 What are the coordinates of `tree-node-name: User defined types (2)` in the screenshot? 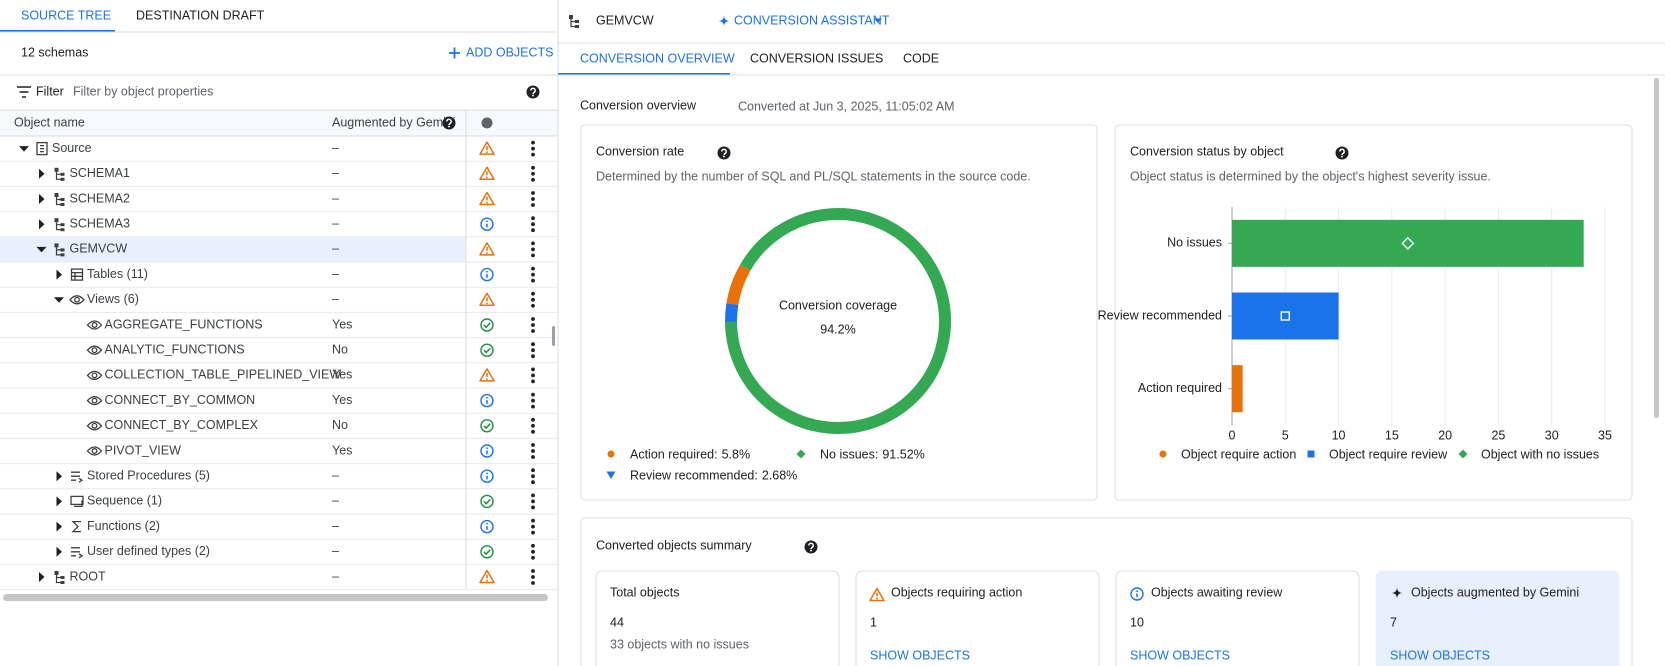 It's located at (148, 551).